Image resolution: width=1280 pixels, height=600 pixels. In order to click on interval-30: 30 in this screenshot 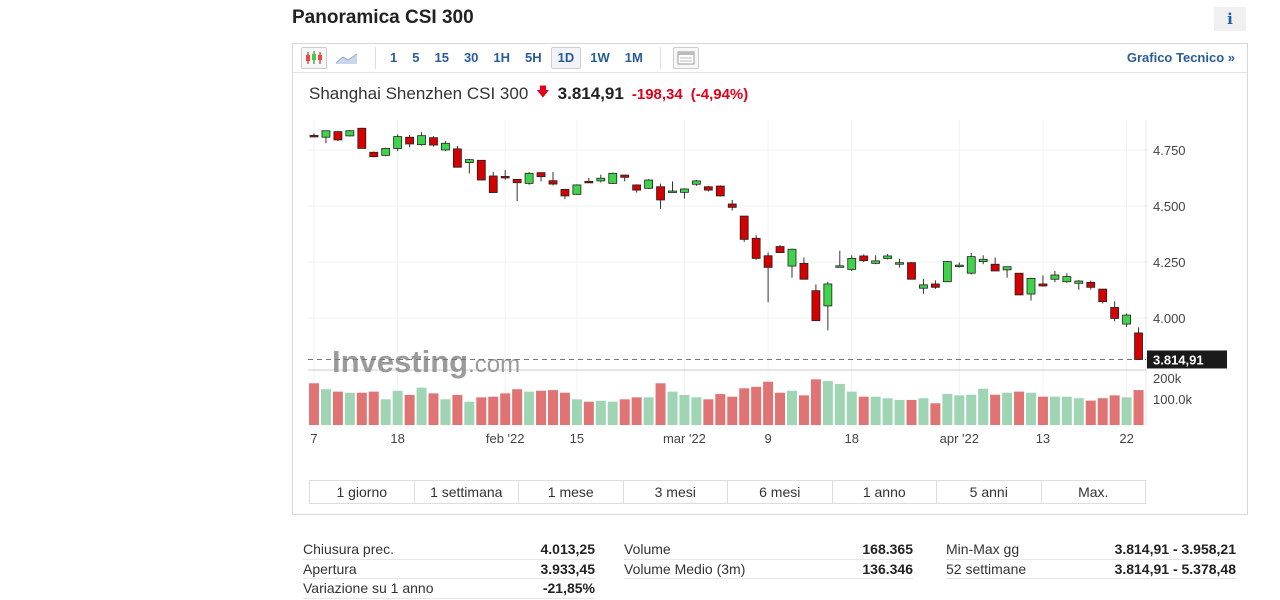, I will do `click(471, 57)`.